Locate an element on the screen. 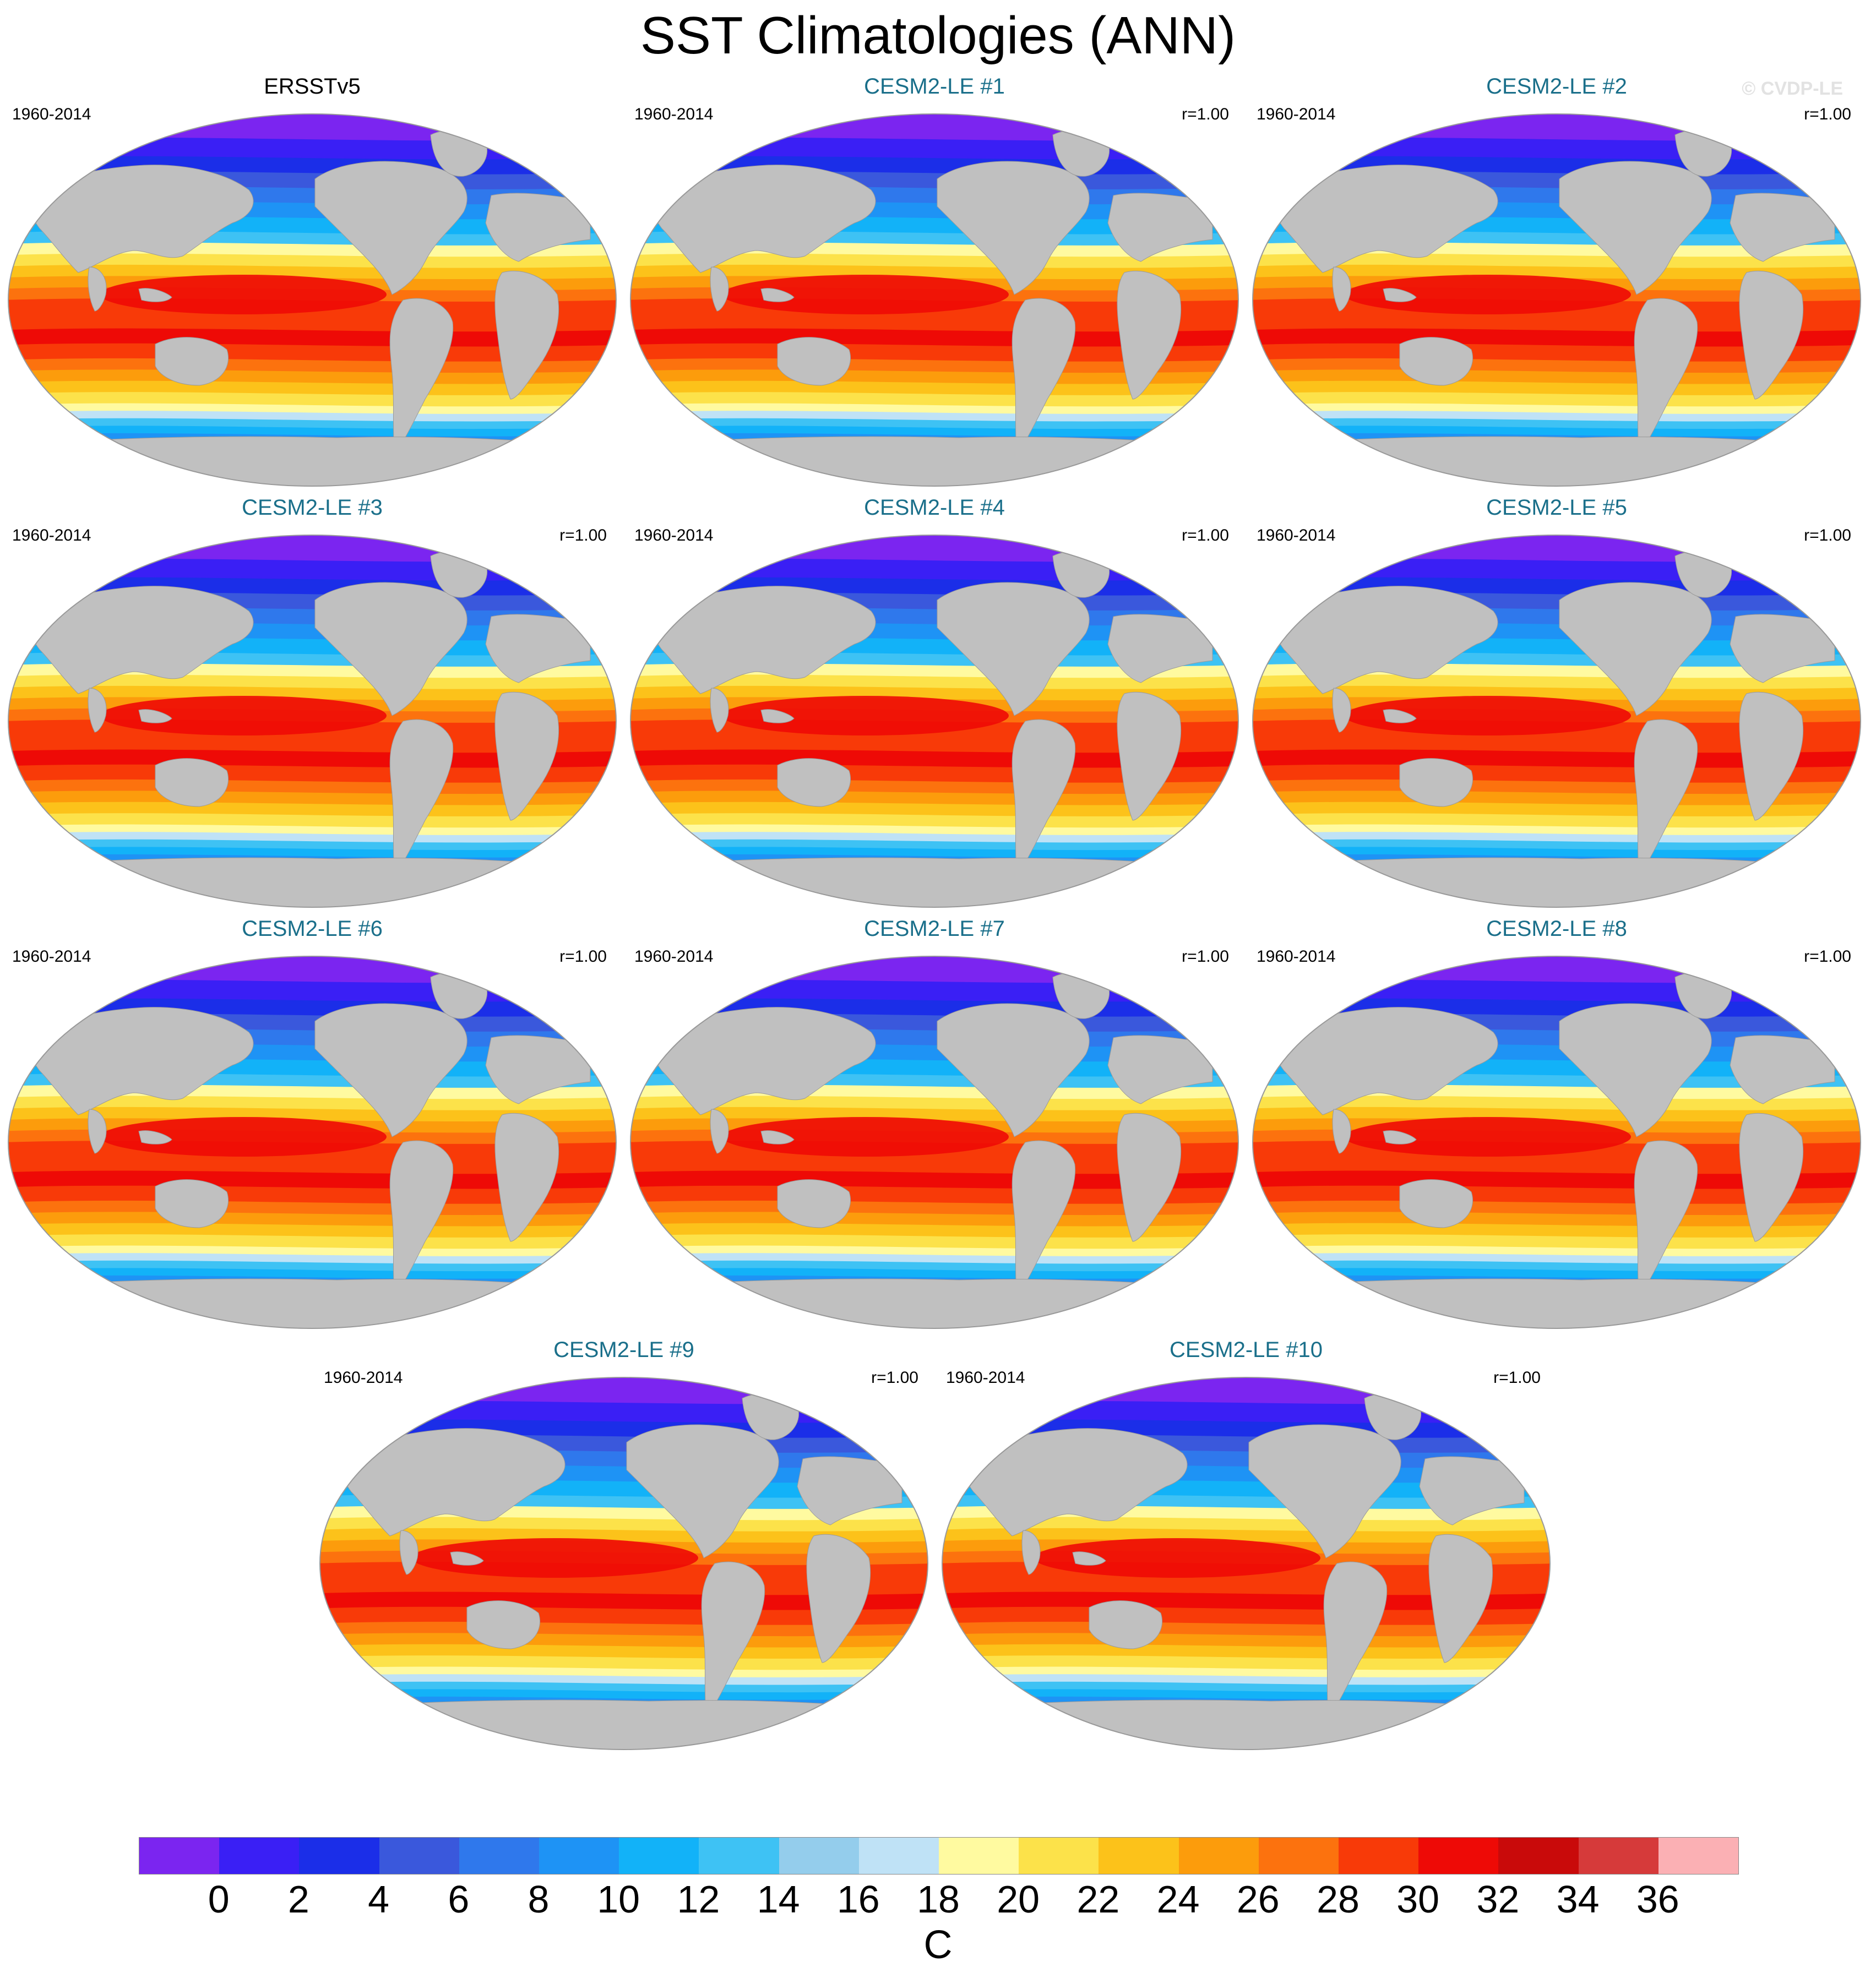  map-panel: CESM2-LE #8 1960-2014 r=1.00 is located at coordinates (1556, 1123).